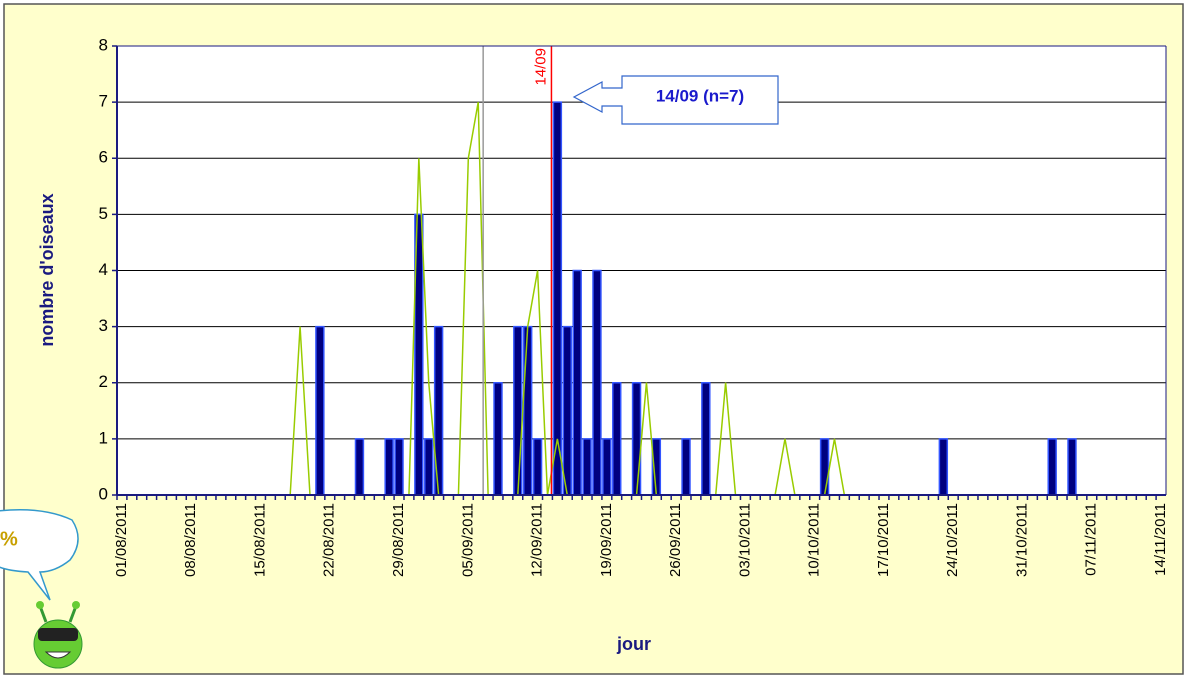 The width and height of the screenshot is (1188, 679). I want to click on x-tick-label: 07/11/2011, so click(1091, 539).